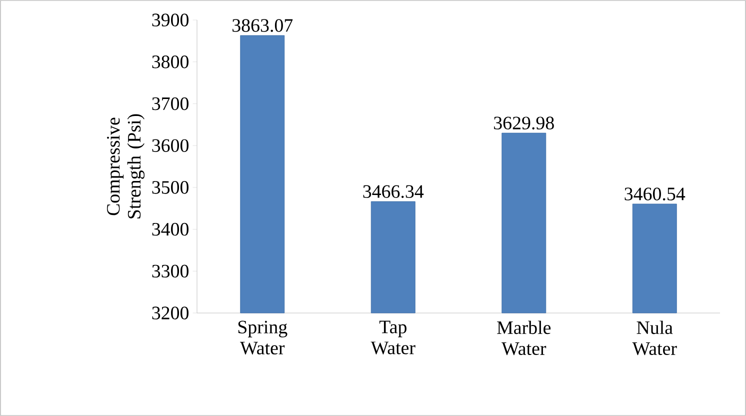 The height and width of the screenshot is (416, 746). I want to click on x-tick-label: Nula Water, so click(654, 338).